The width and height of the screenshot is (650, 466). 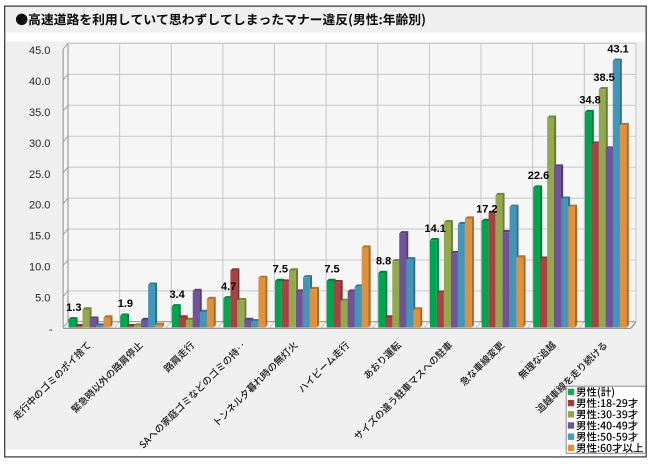 I want to click on svg-text: 20.0, so click(x=39, y=206).